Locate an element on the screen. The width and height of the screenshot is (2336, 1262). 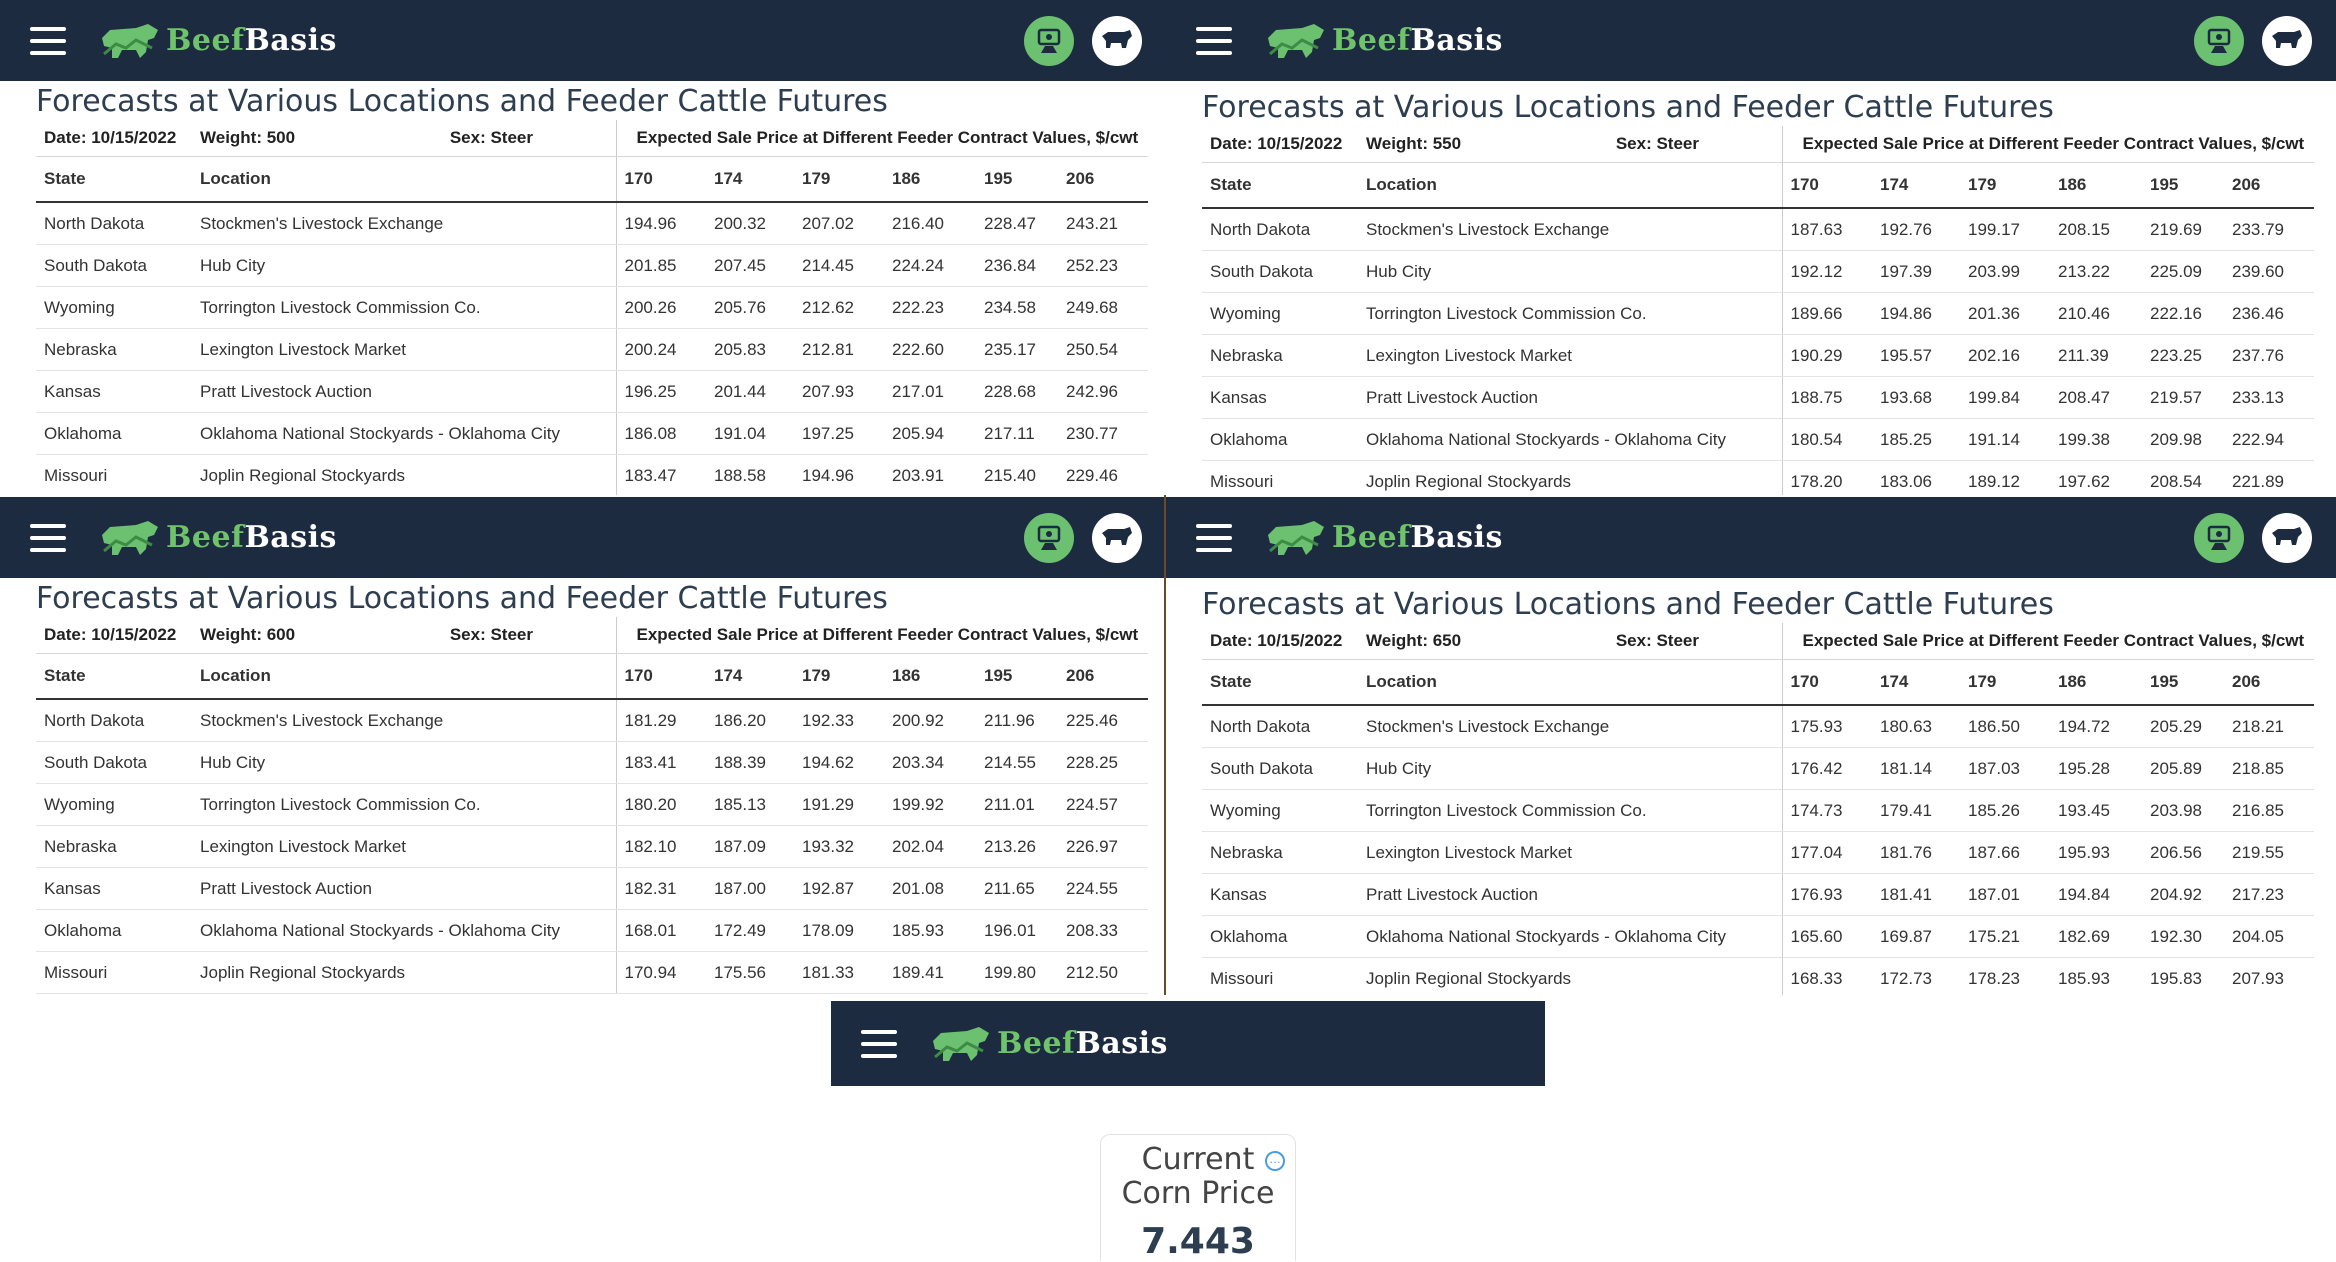
table-cell: 181.76 is located at coordinates (1916, 852).